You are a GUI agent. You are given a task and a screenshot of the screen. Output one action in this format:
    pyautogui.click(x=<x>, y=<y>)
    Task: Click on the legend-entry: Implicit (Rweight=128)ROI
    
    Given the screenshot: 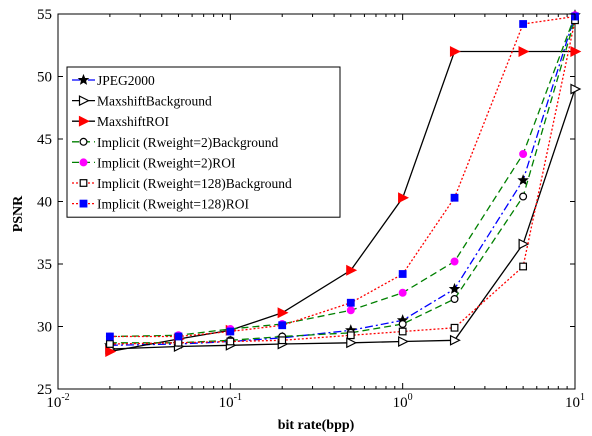 What is the action you would take?
    pyautogui.click(x=160, y=204)
    